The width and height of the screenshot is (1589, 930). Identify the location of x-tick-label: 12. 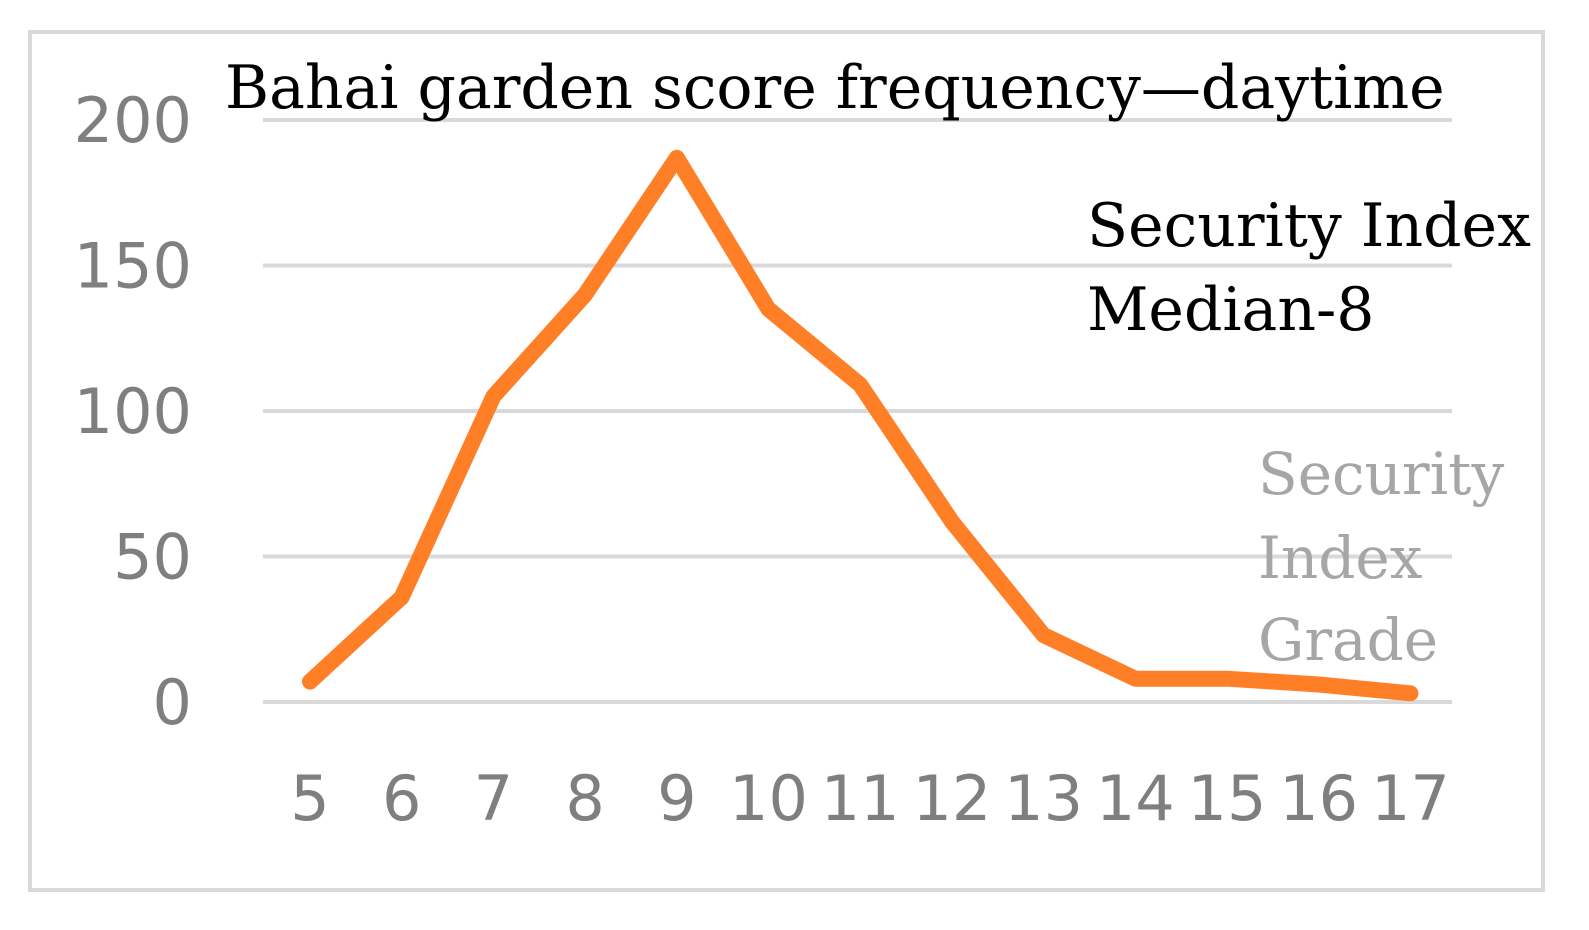
(951, 798).